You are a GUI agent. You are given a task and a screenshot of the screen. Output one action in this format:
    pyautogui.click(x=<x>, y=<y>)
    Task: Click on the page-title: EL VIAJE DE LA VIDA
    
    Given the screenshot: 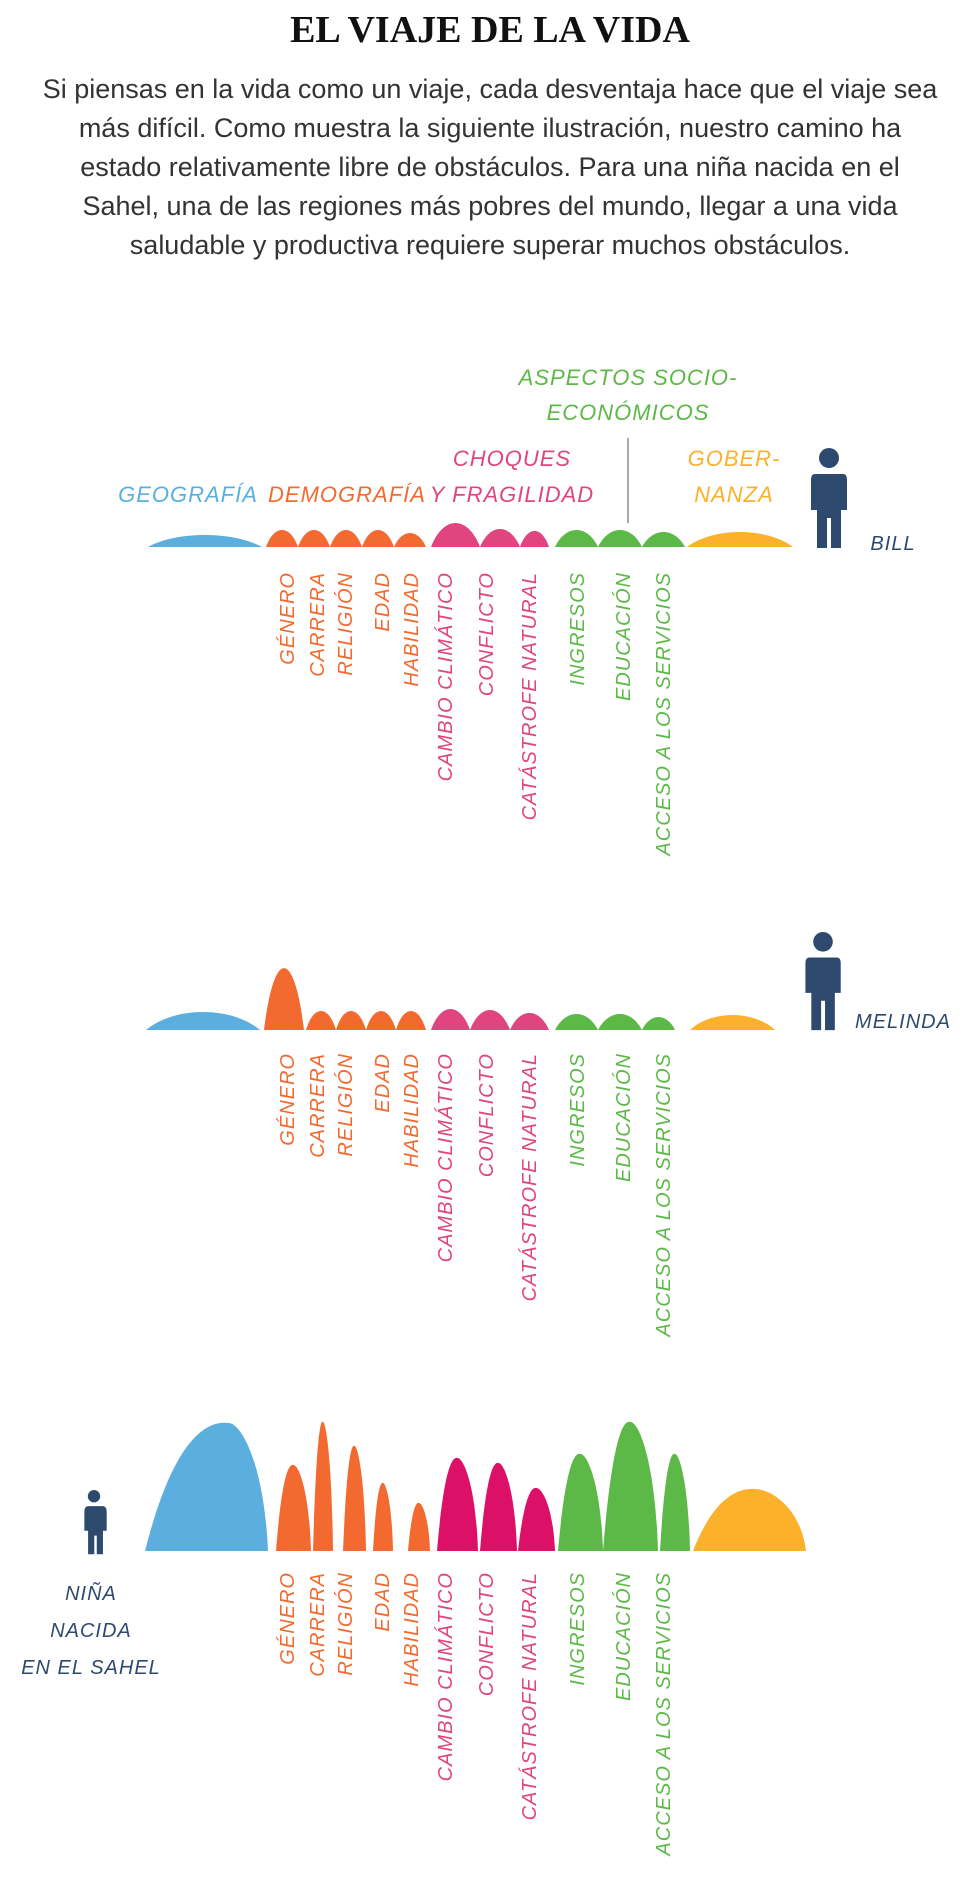 What is the action you would take?
    pyautogui.click(x=490, y=30)
    